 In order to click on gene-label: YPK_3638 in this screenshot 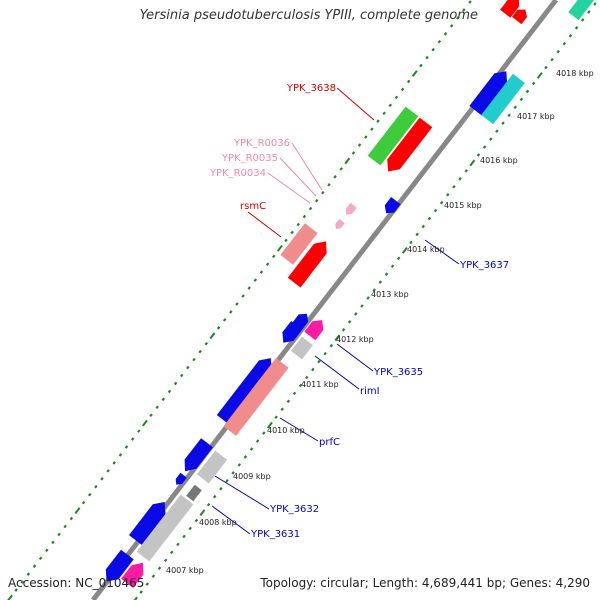, I will do `click(311, 88)`.